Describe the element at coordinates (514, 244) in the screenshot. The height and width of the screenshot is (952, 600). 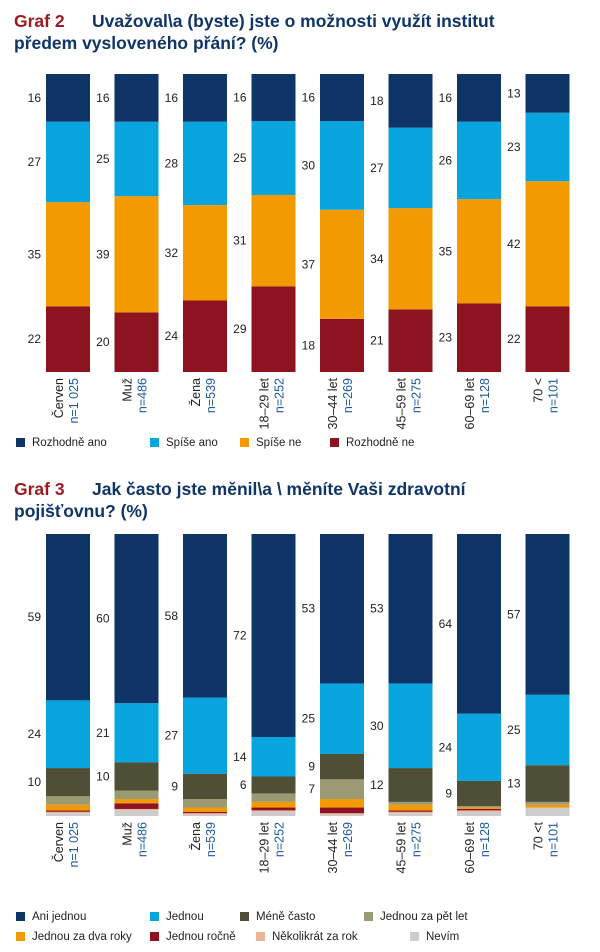
I see `graf2-label-spise-ne-8: 42` at that location.